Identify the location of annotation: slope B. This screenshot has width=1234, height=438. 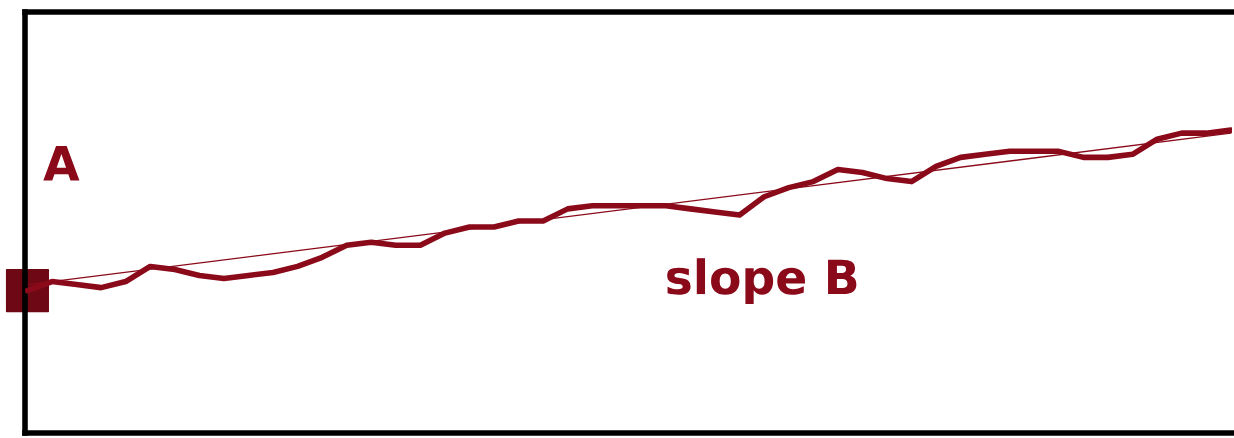
(762, 281).